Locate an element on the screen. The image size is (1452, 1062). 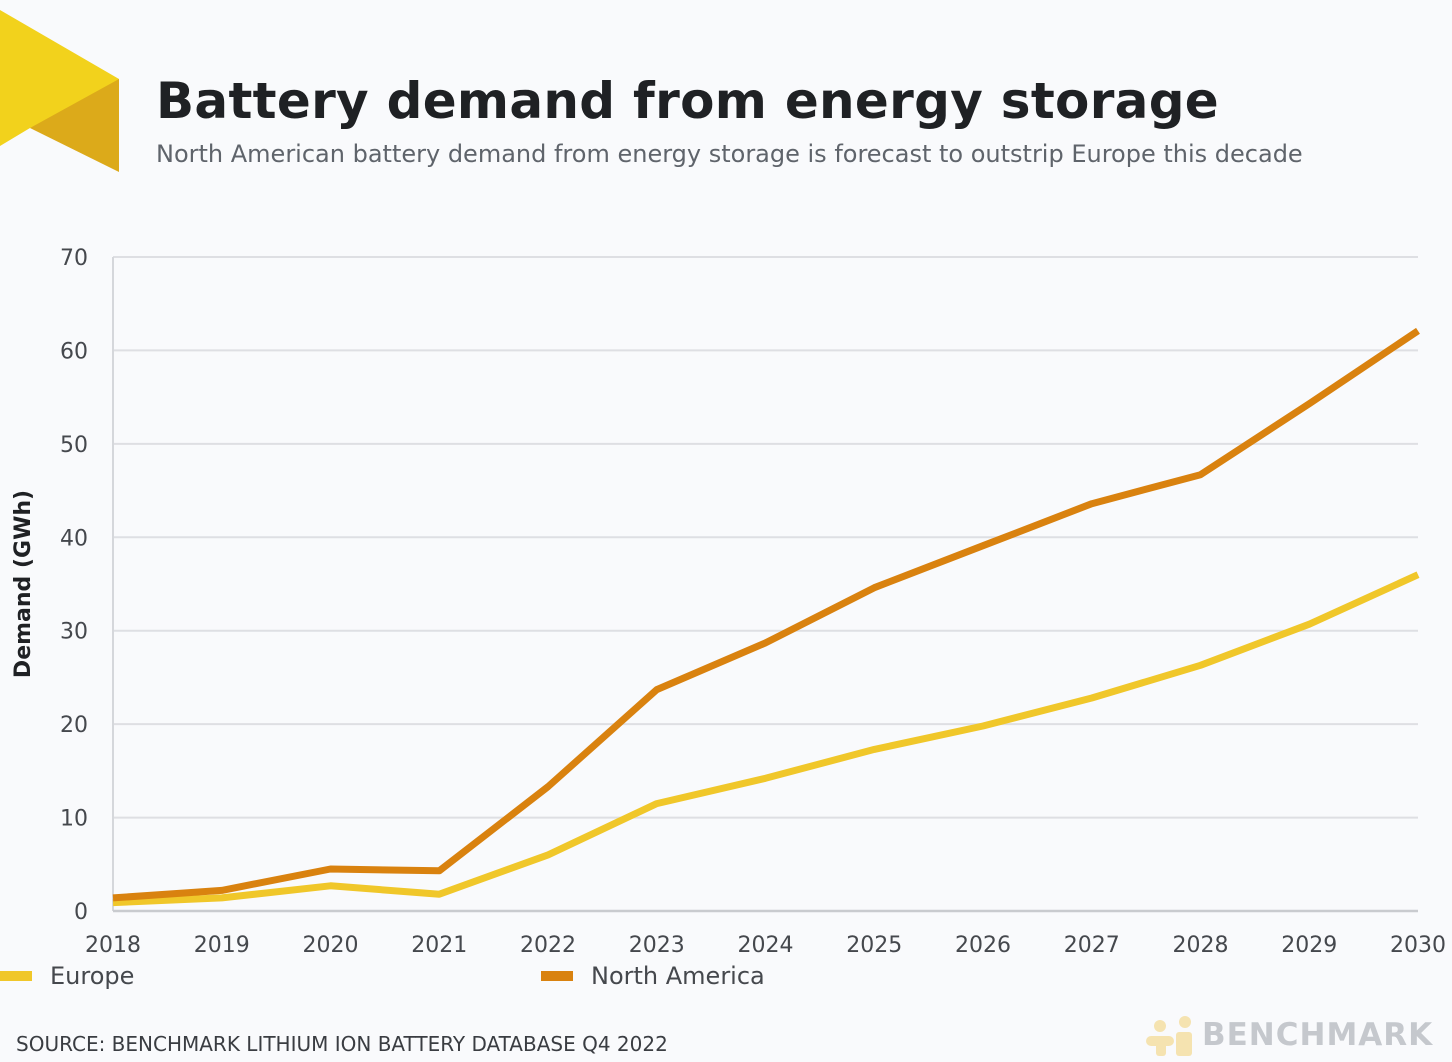
legend-label-europe: Europe is located at coordinates (92, 976).